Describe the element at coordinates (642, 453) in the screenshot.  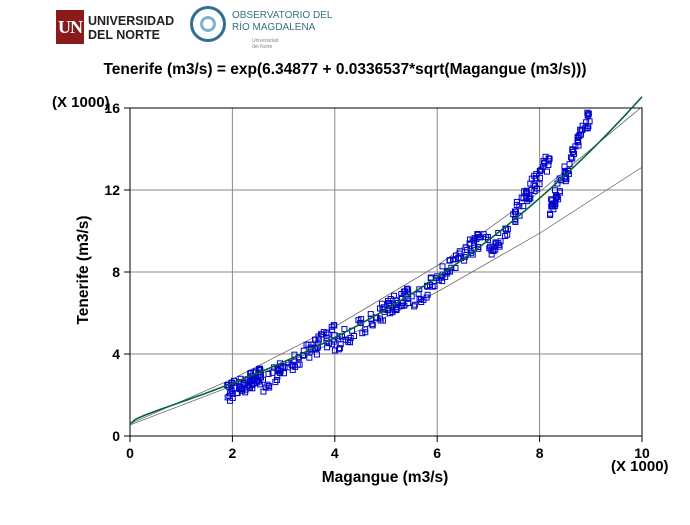
I see `x-tick-label: 10` at that location.